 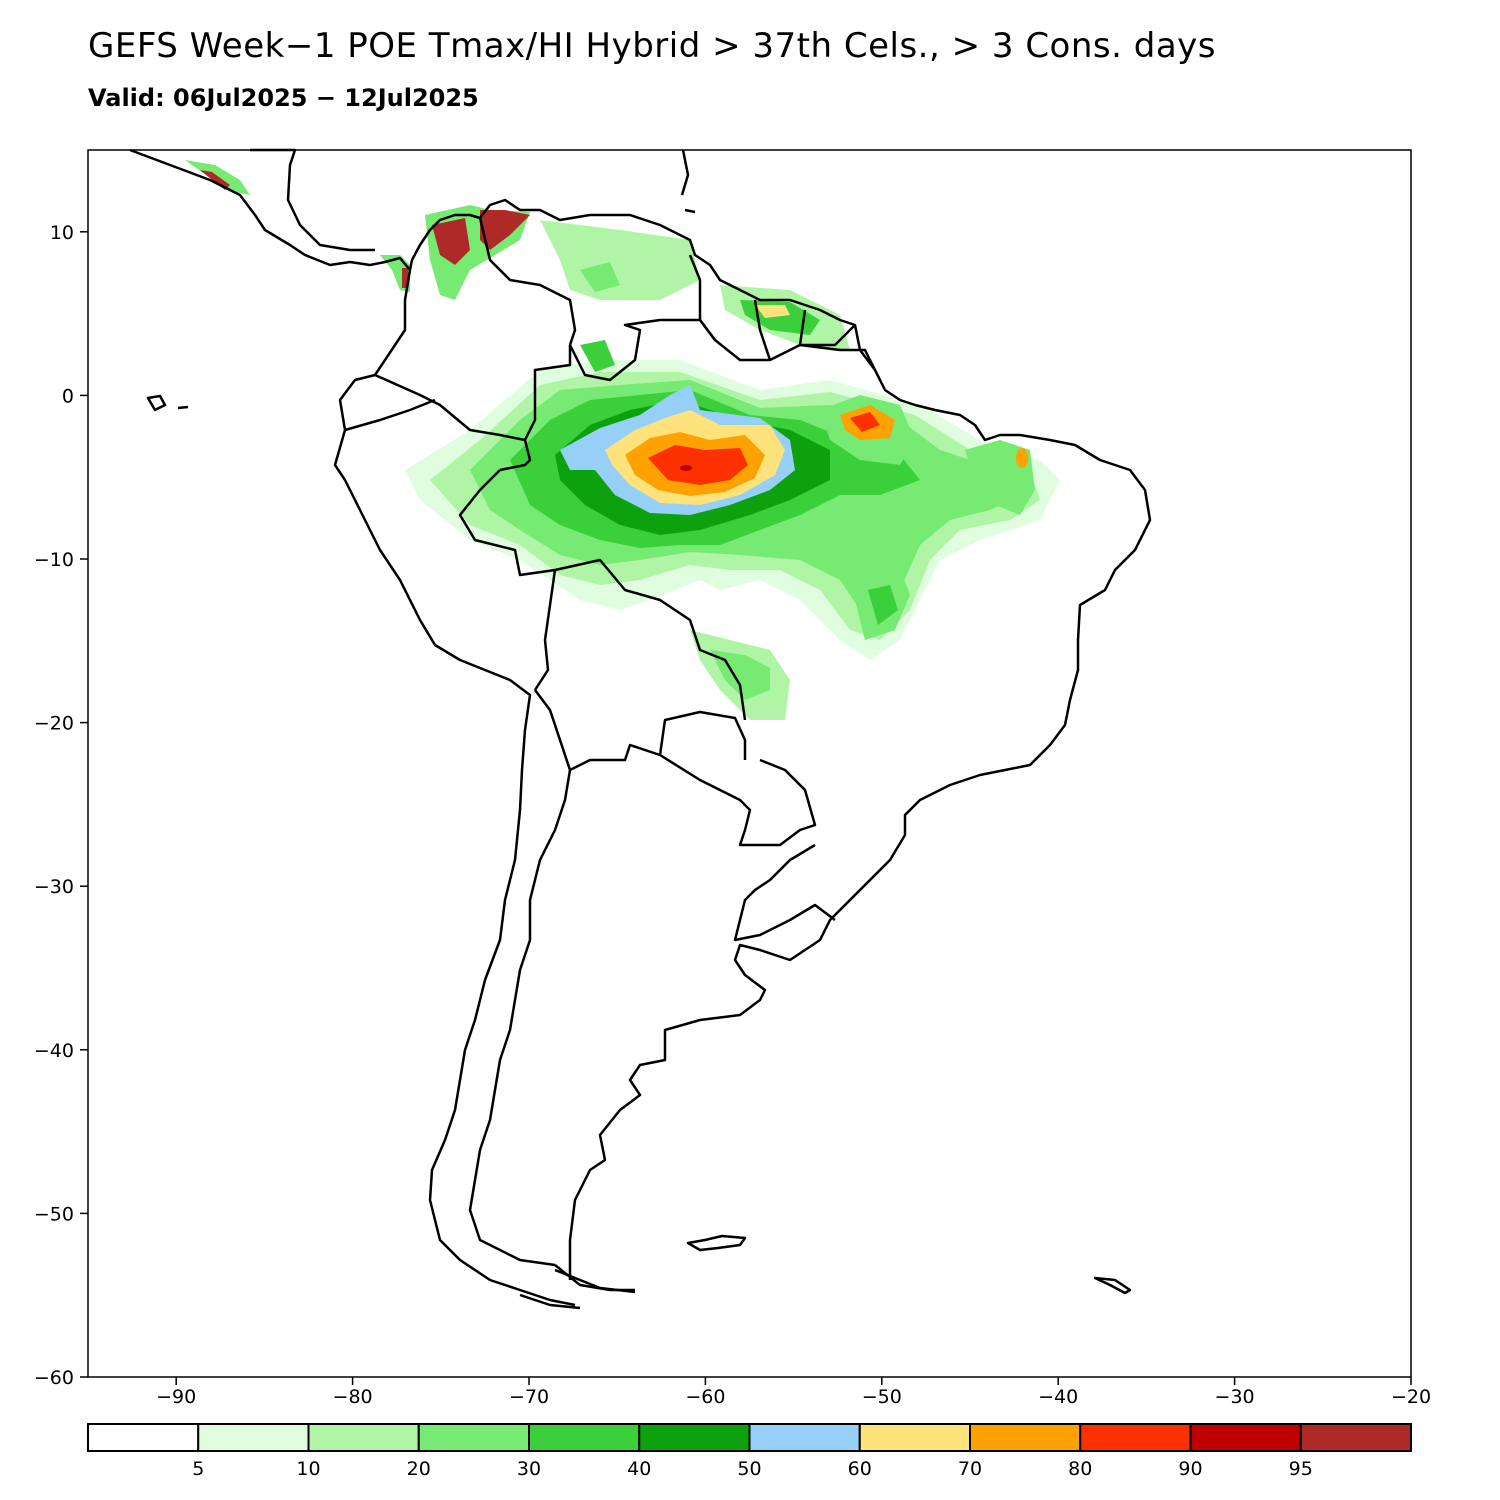 I want to click on valid-dates: Valid: 06Jul2025 − 12Jul2025, so click(x=283, y=98).